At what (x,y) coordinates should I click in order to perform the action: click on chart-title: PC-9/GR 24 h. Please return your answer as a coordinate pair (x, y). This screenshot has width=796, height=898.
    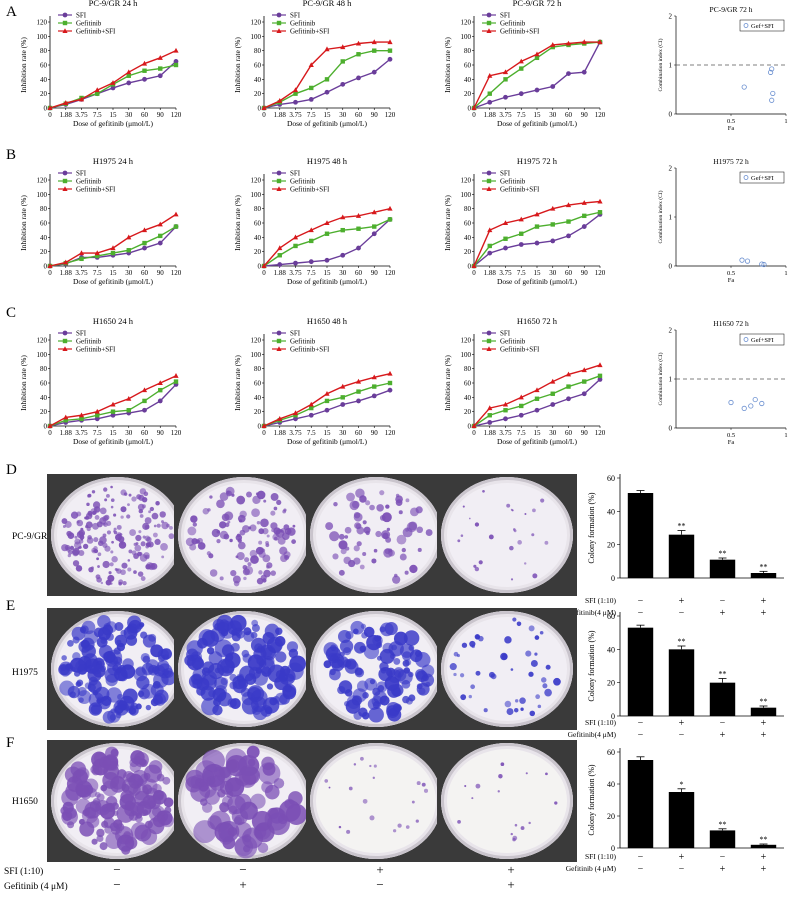
    Looking at the image, I should click on (113, 4).